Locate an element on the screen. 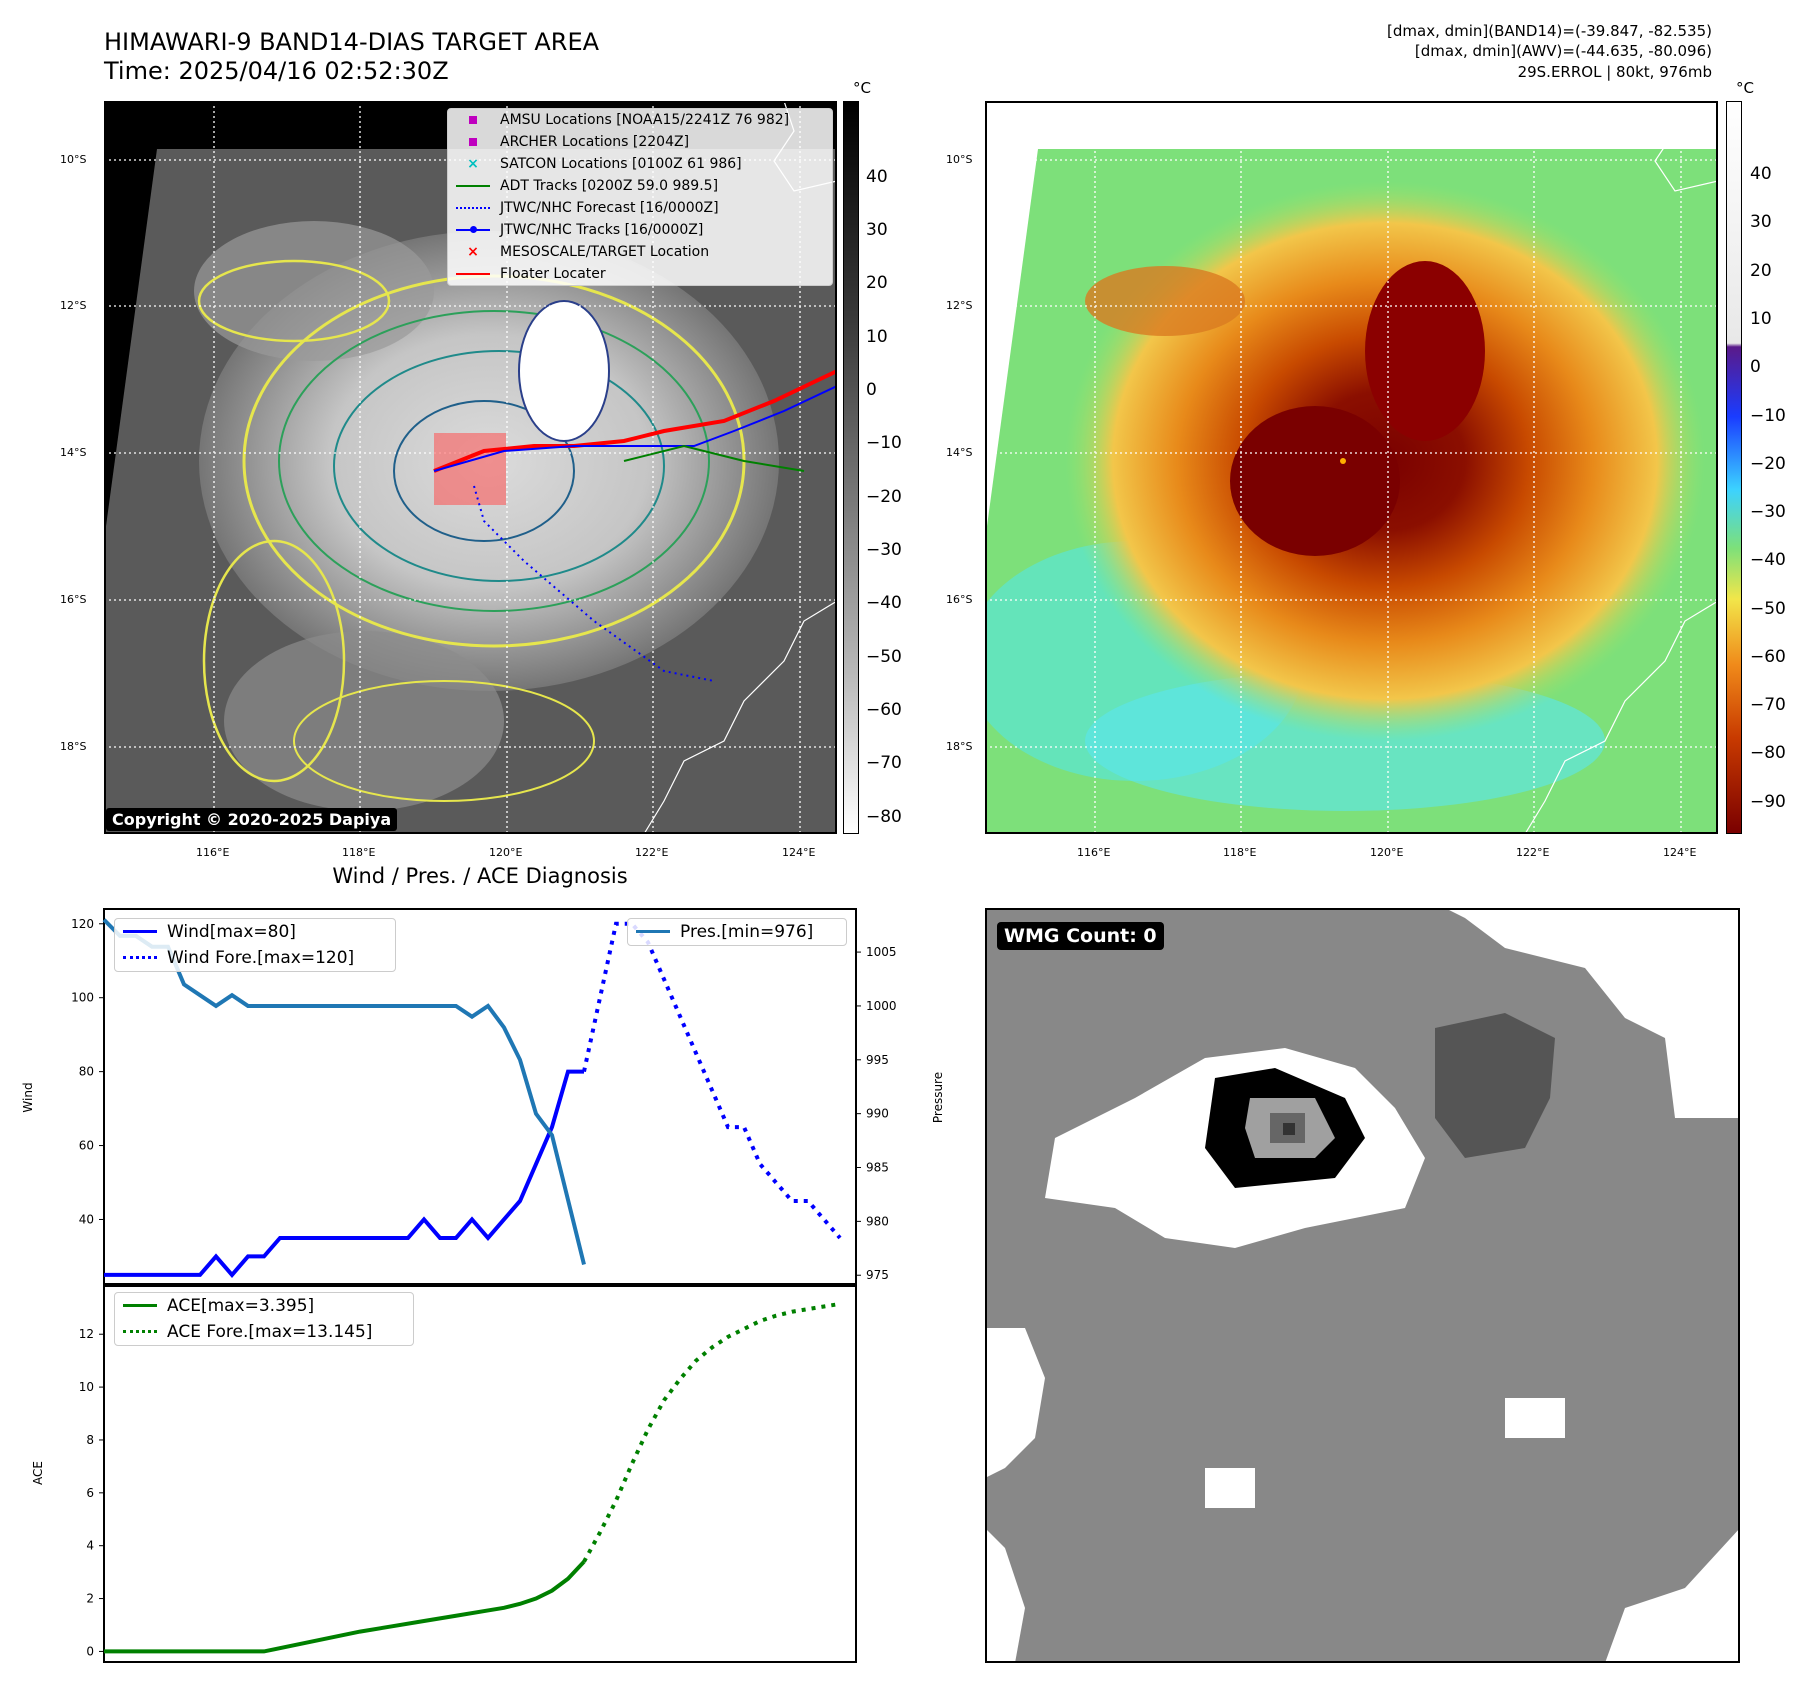  ace-chart: 0 2 4 6 8 10 12 ACE is located at coordinates (444, 1473).